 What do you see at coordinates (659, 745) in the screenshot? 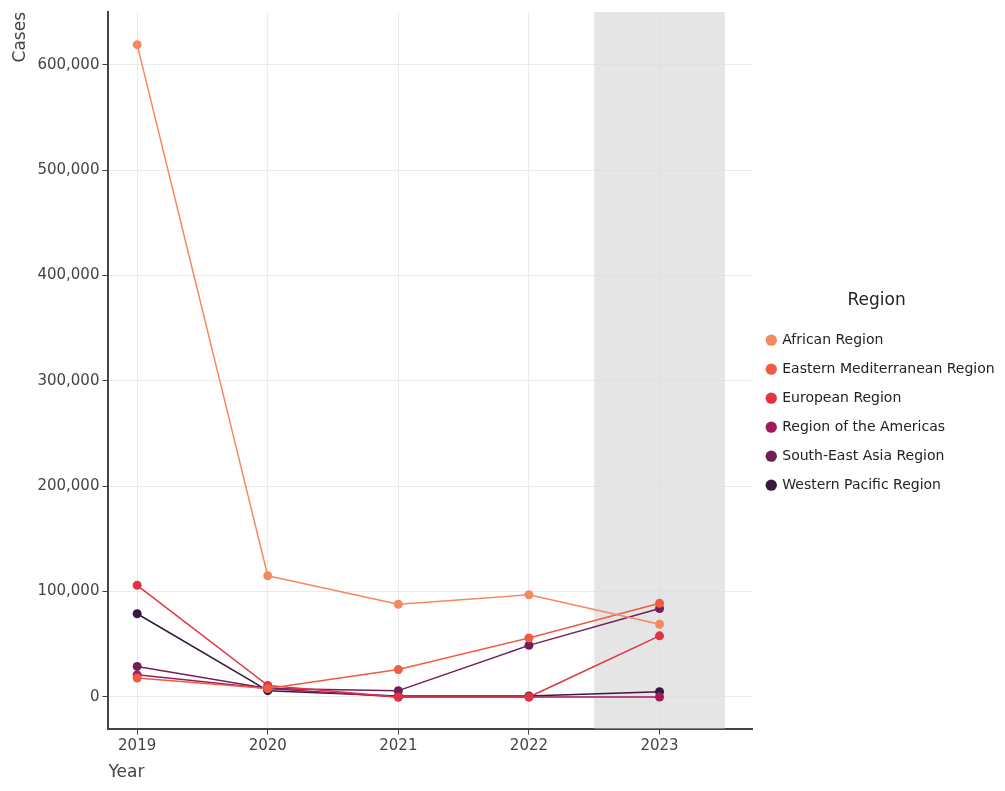
I see `x-tick-label: 2023` at bounding box center [659, 745].